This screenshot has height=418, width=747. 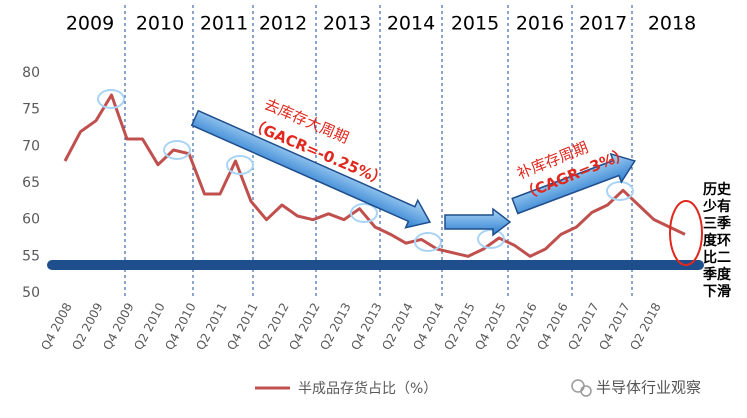 I want to click on y-tick-label: 75, so click(x=31, y=110).